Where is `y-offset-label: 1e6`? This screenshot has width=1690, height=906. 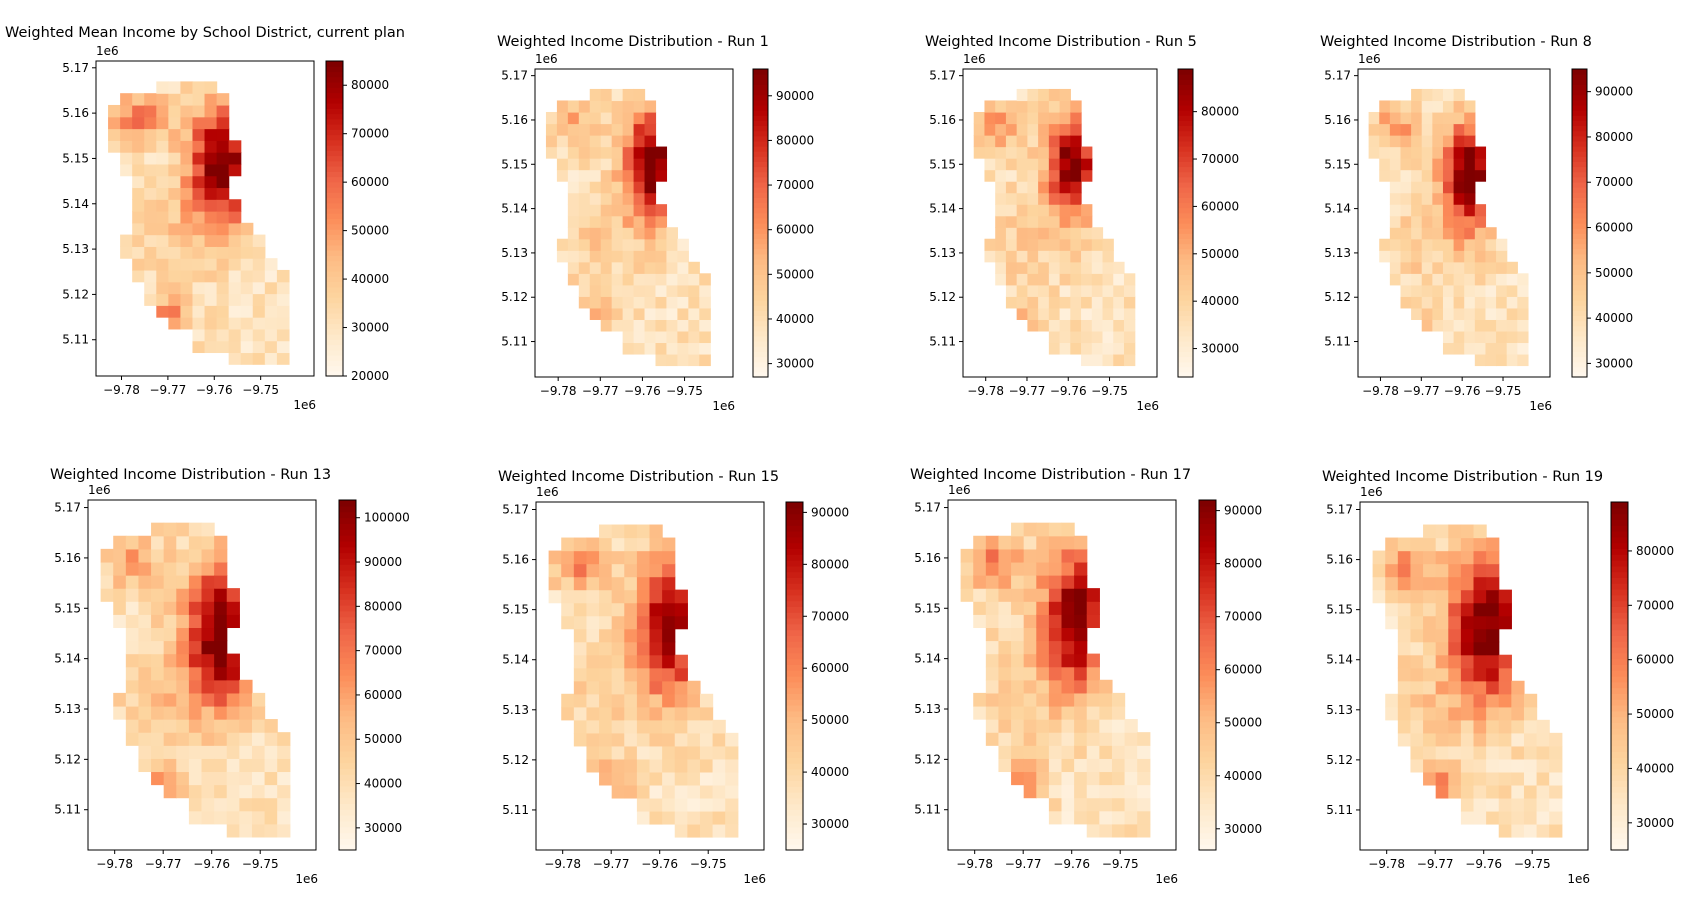
y-offset-label: 1e6 is located at coordinates (99, 490).